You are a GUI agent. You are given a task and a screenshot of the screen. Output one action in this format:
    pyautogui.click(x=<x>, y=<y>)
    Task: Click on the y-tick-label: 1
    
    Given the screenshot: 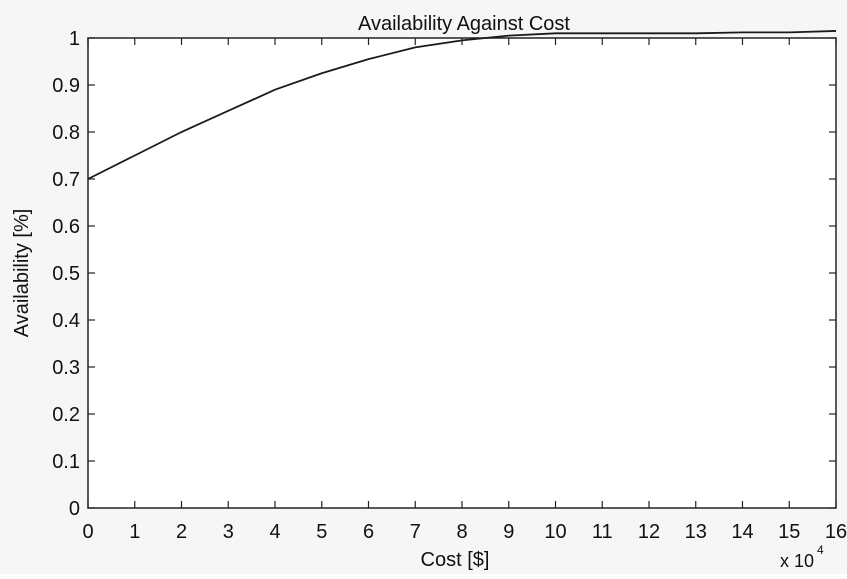 What is the action you would take?
    pyautogui.click(x=74, y=39)
    